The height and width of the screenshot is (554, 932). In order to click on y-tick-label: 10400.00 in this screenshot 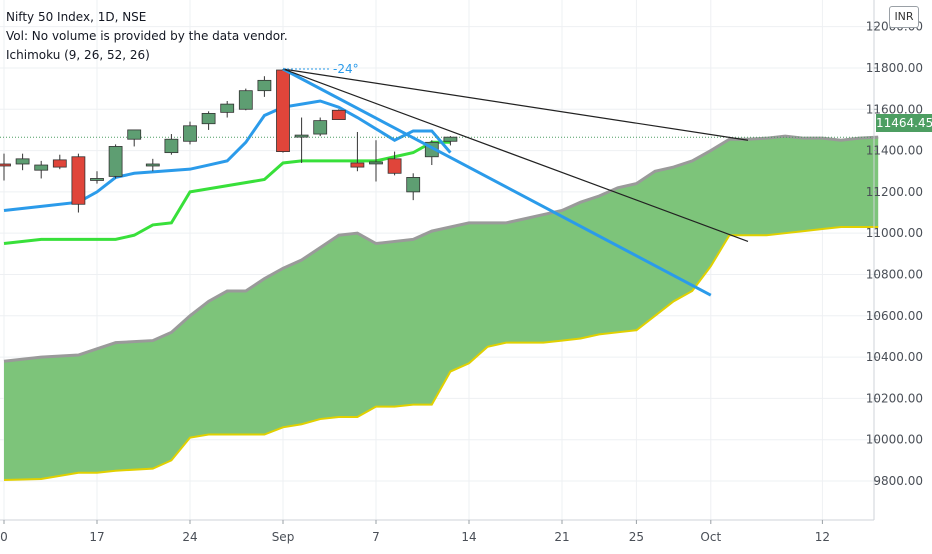, I will do `click(894, 357)`.